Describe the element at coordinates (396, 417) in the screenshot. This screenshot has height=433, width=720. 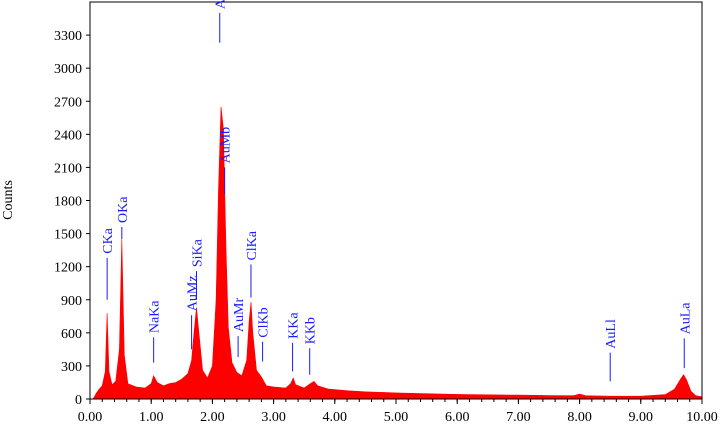
I see `x-tick-label: 5.00` at that location.